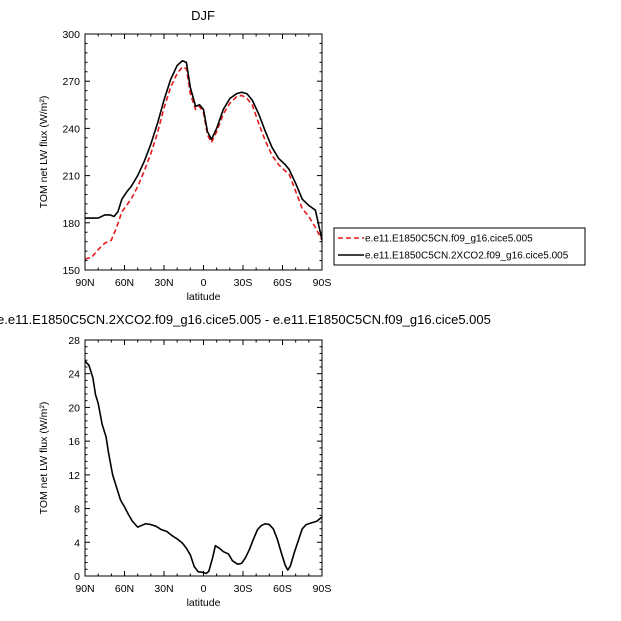 This screenshot has width=621, height=621. Describe the element at coordinates (74, 442) in the screenshot. I see `y-tick-label: 16` at that location.